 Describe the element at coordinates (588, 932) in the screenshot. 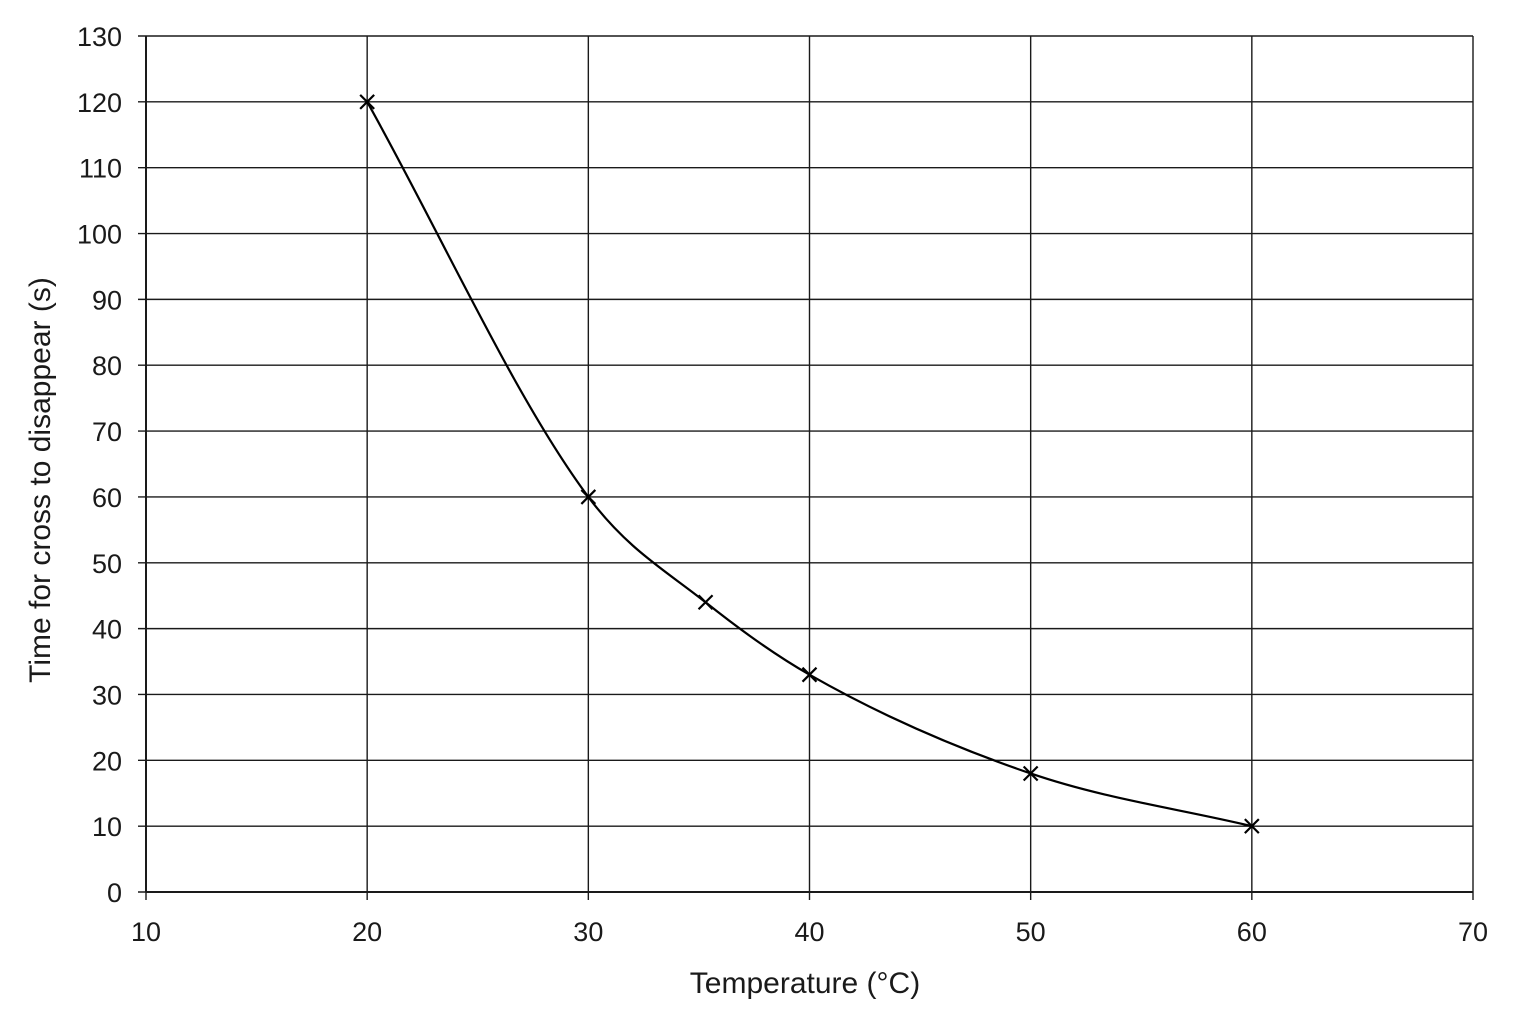

I see `x-tick-label-30: 30` at that location.